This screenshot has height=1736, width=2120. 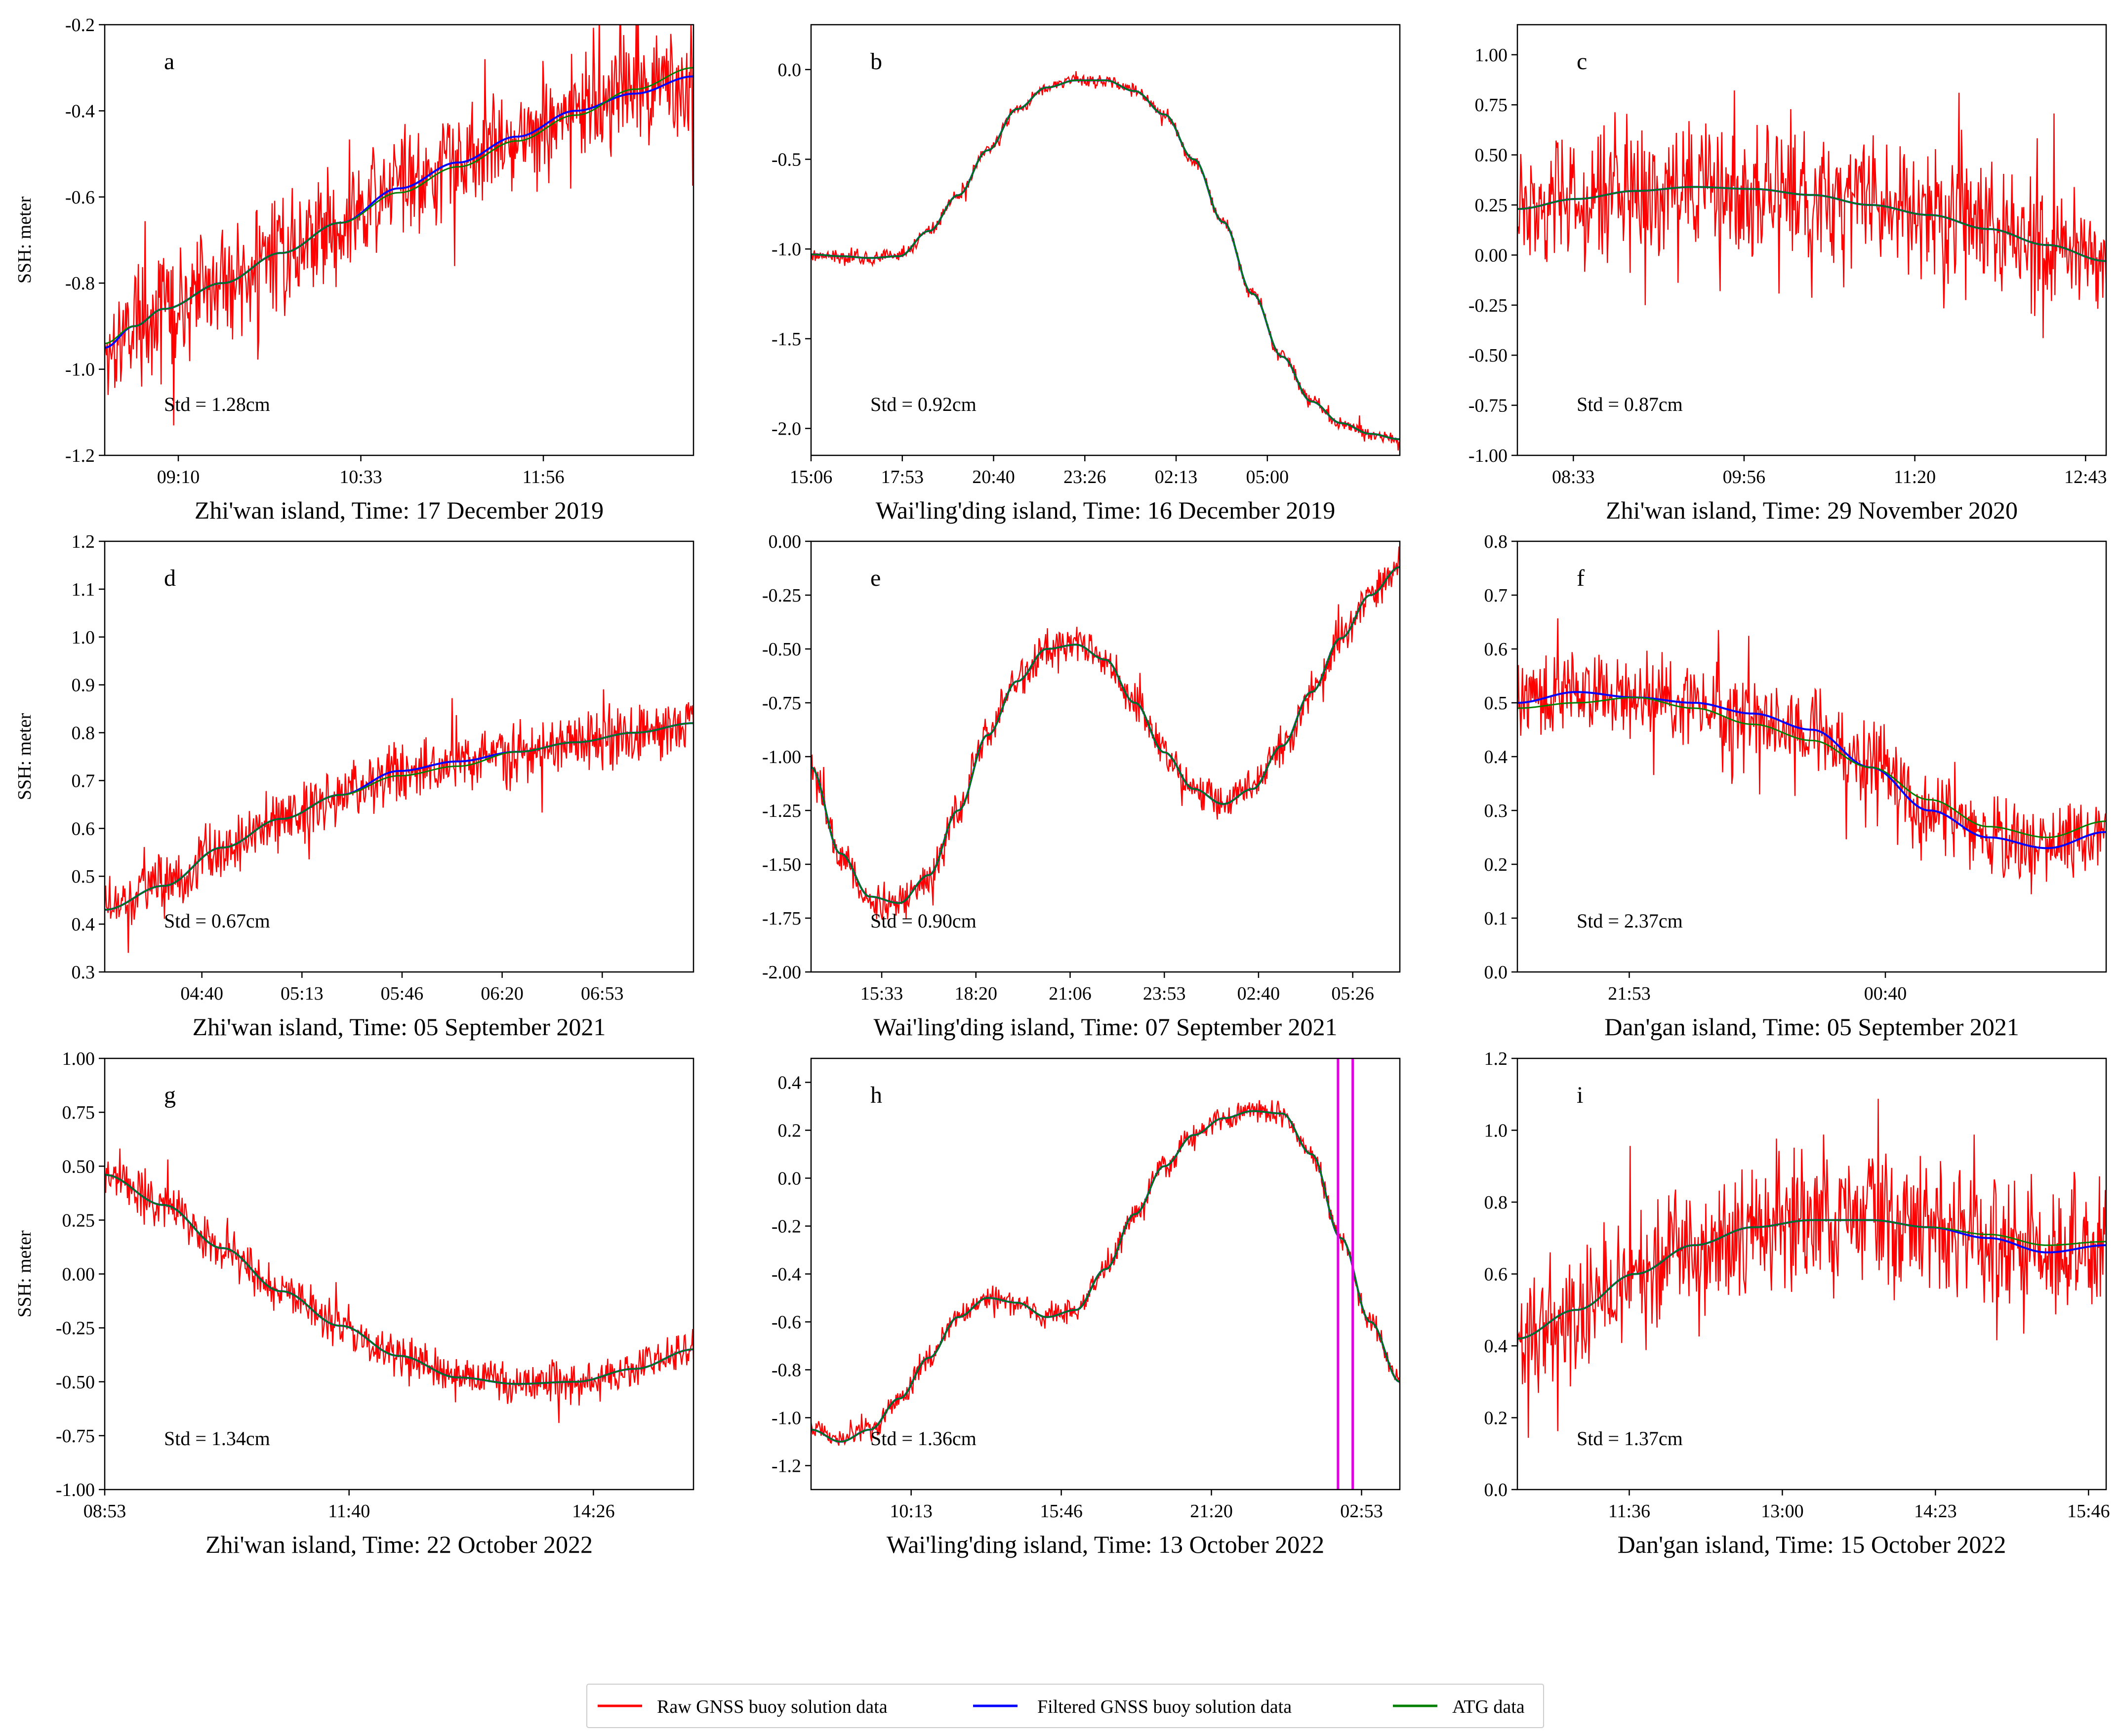 I want to click on ytick-label-d: 1.0, so click(x=83, y=638).